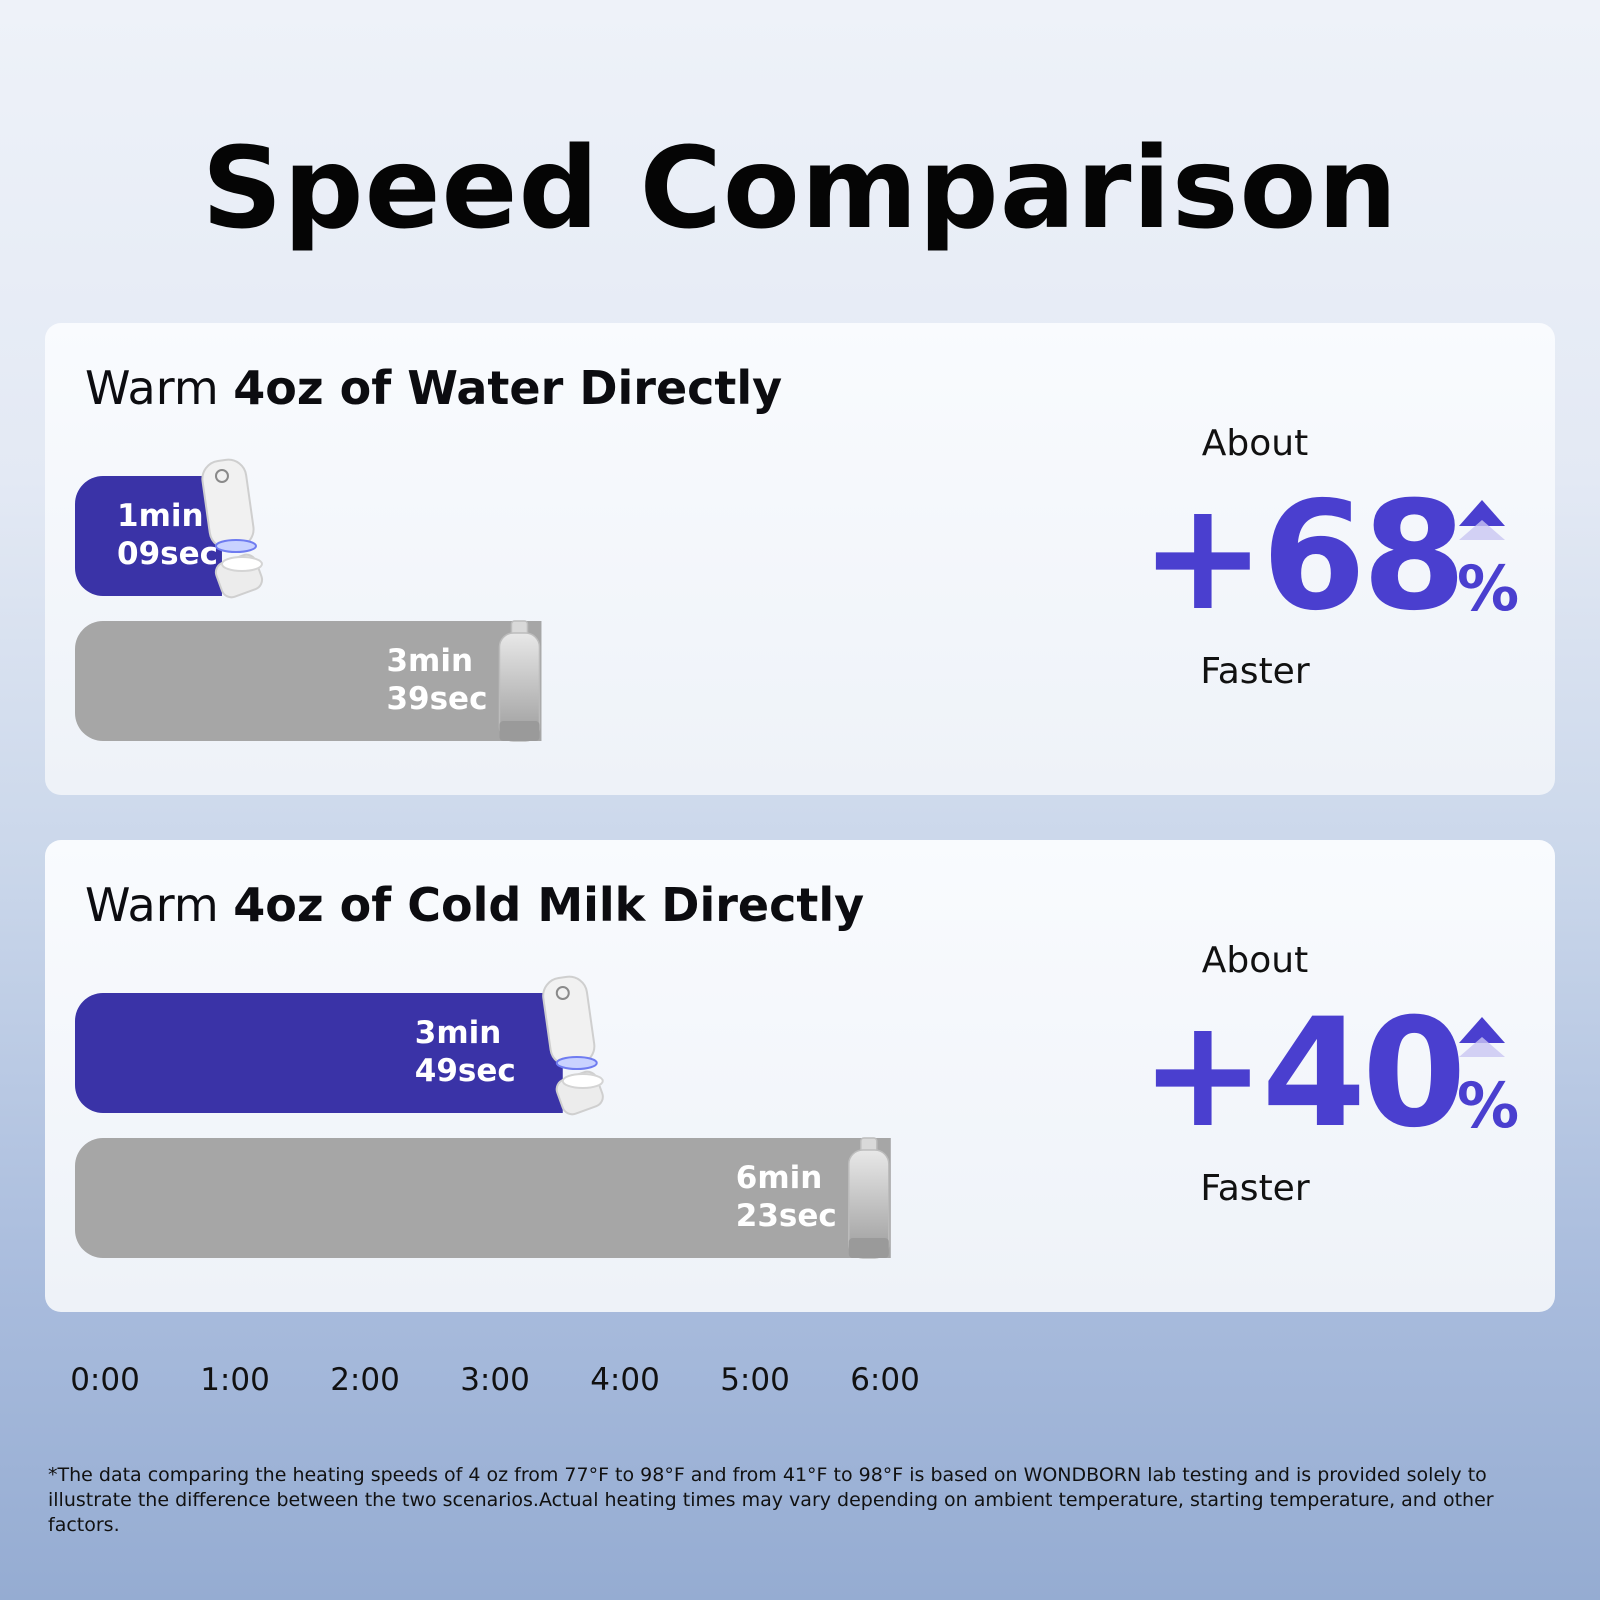 The image size is (1600, 1600). What do you see at coordinates (755, 1380) in the screenshot?
I see `axis-tick-label: 5:00` at bounding box center [755, 1380].